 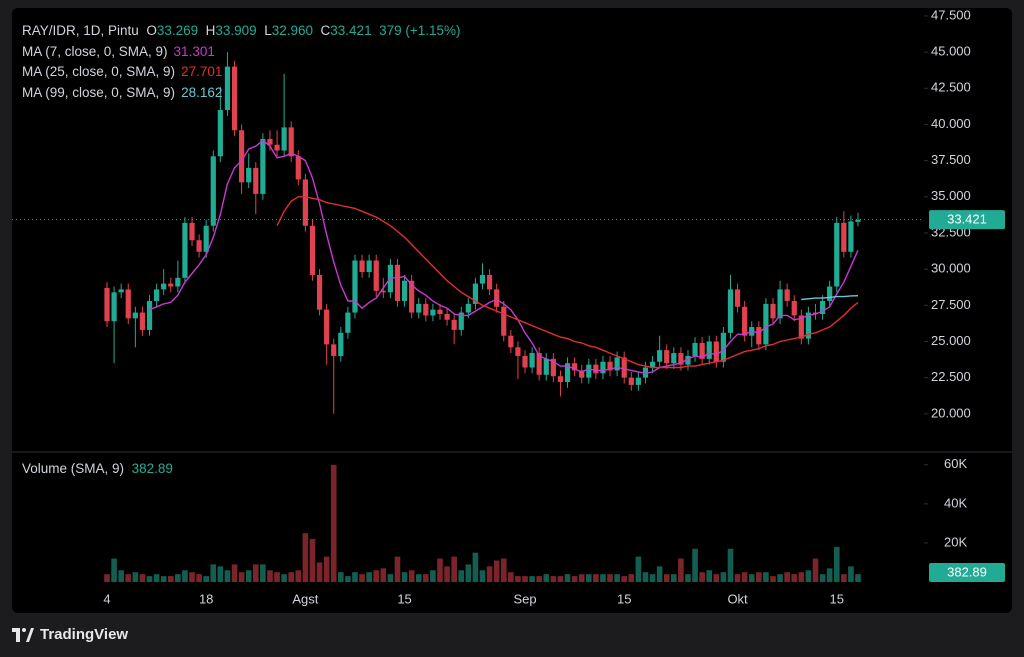 What do you see at coordinates (951, 51) in the screenshot?
I see `y-tick-label: 45.000` at bounding box center [951, 51].